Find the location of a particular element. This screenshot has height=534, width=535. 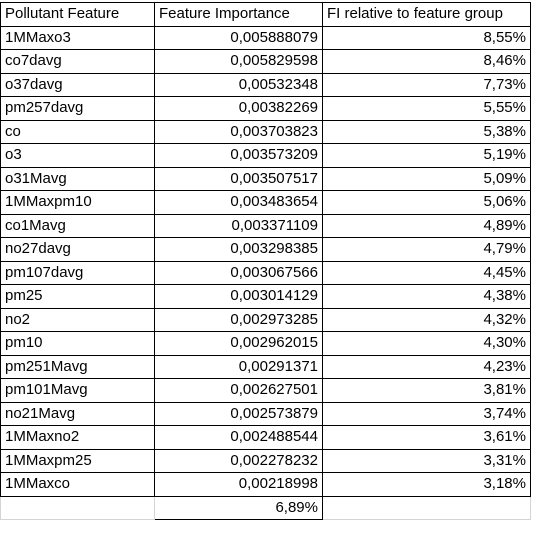

table-row: pm107davg 0,003067566 4,45% is located at coordinates (265, 272).